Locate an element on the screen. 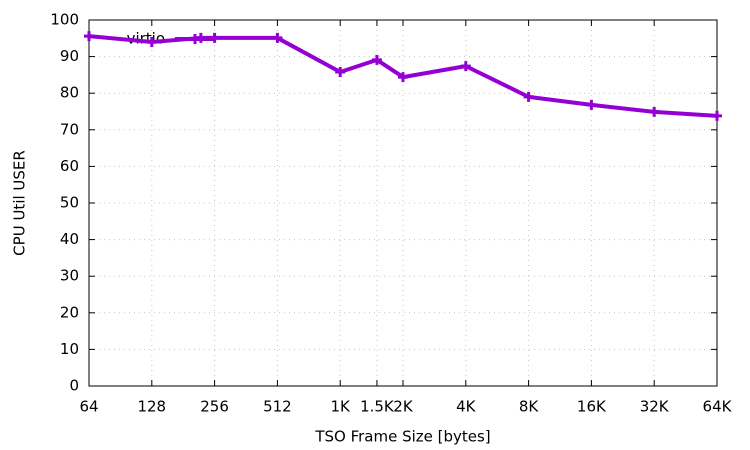 Image resolution: width=750 pixels, height=450 pixels. x-tick-label: 128 is located at coordinates (151, 407).